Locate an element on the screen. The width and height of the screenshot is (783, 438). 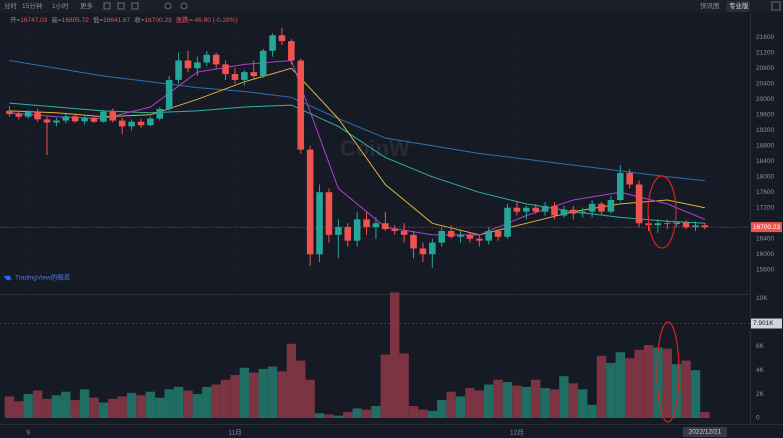
y-tick-label: 20800 is located at coordinates (765, 68).